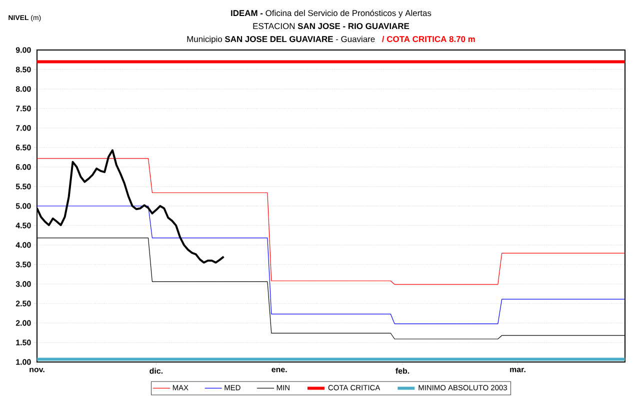 Image resolution: width=637 pixels, height=404 pixels. What do you see at coordinates (281, 40) in the screenshot?
I see `text: Municipio SAN JOSE DEL GUAVIARE - Guaviare` at bounding box center [281, 40].